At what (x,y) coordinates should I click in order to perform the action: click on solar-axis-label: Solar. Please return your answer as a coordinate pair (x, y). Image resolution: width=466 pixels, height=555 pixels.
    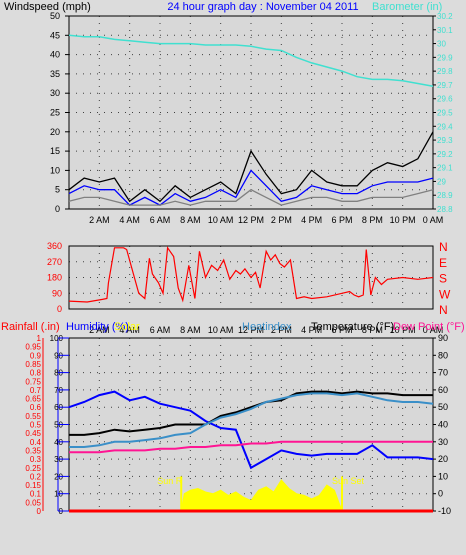
    Looking at the image, I should click on (127, 327).